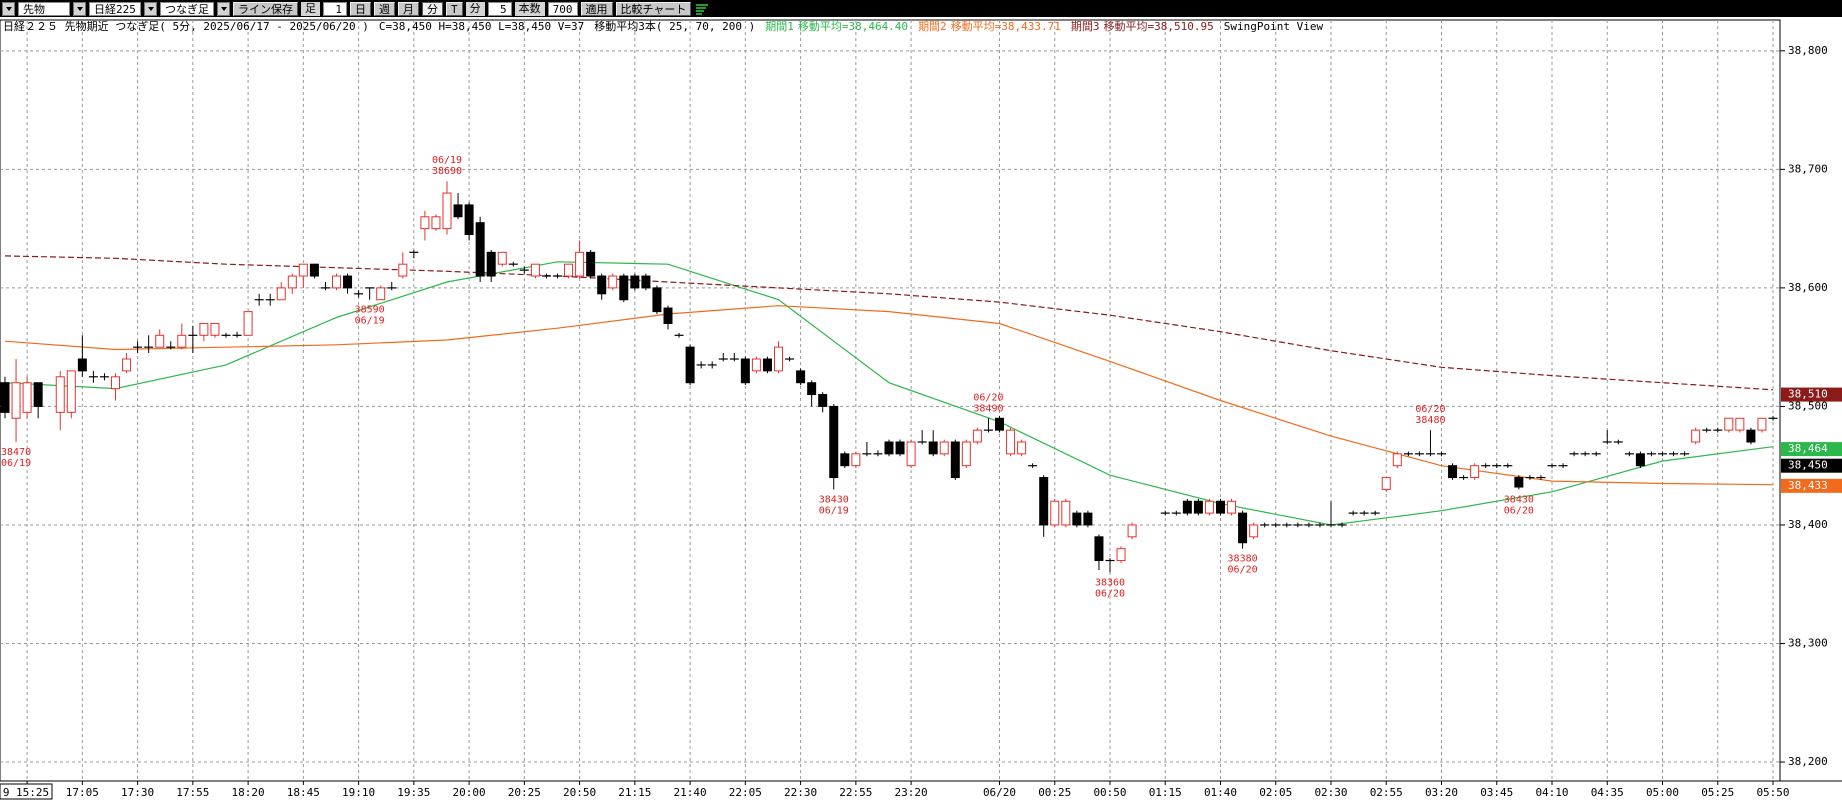 This screenshot has height=809, width=1842. What do you see at coordinates (1808, 465) in the screenshot?
I see `price-marker-label: 38,450` at bounding box center [1808, 465].